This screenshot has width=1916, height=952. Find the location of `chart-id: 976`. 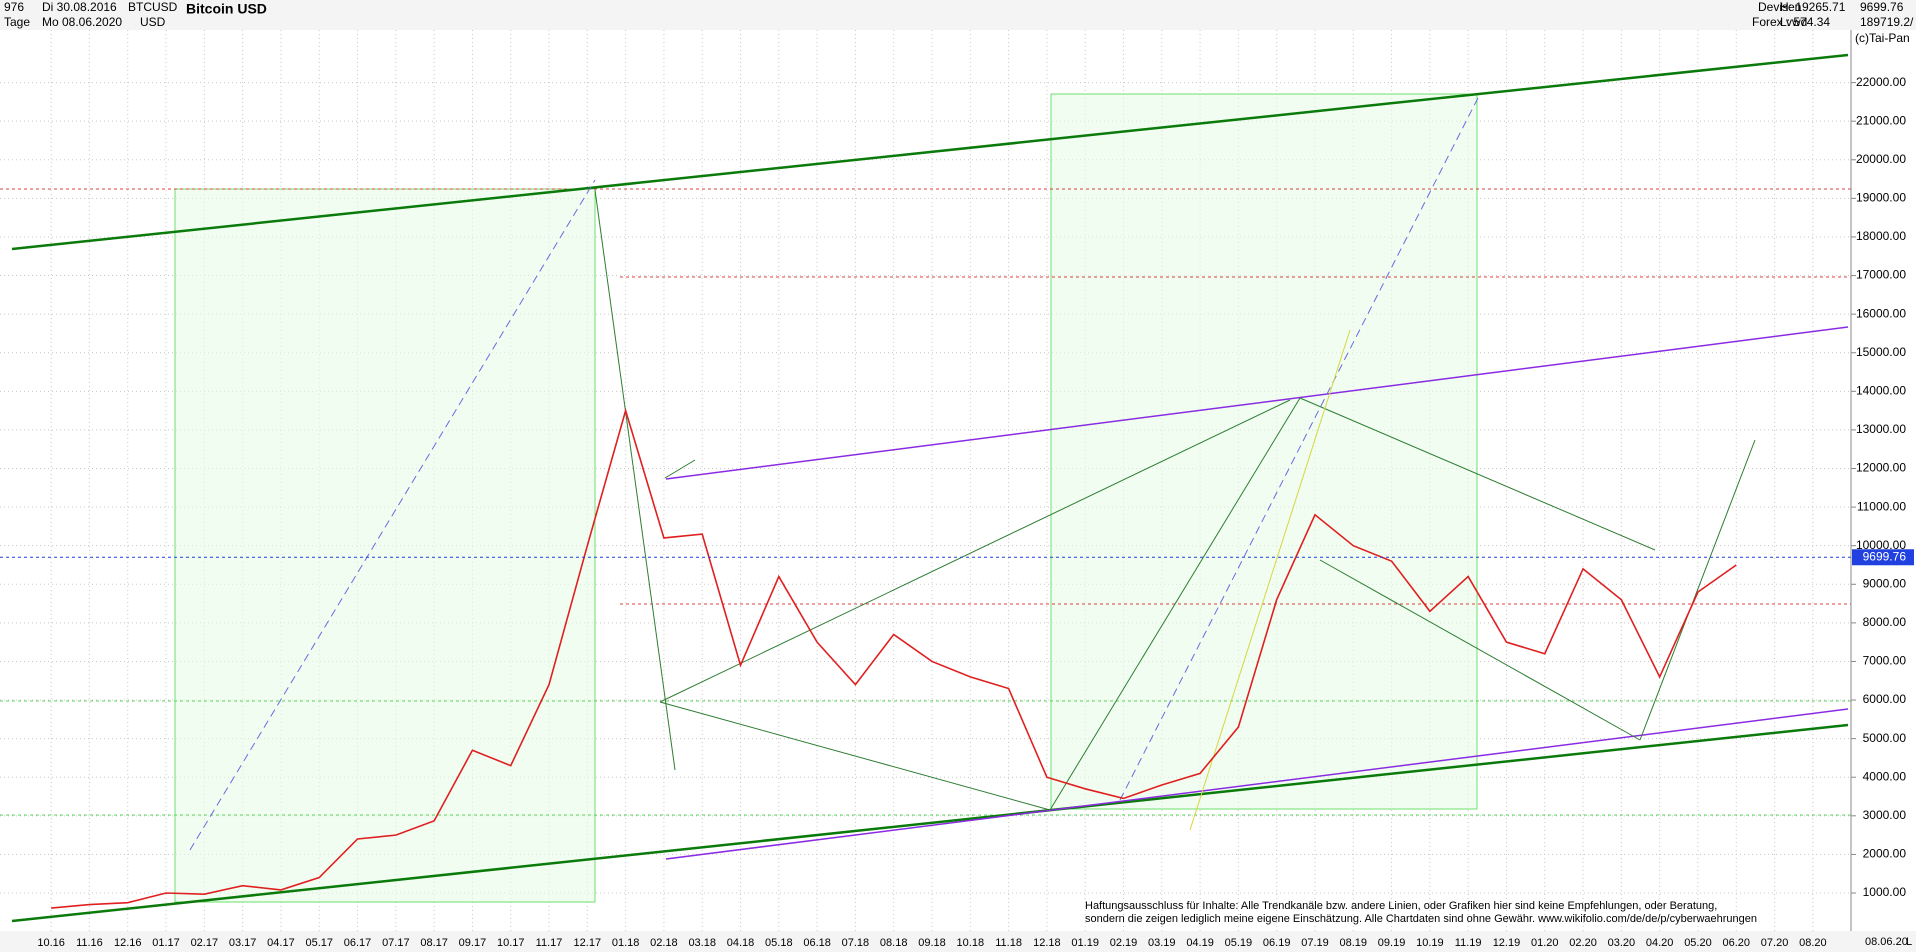

chart-id: 976 is located at coordinates (14, 7).